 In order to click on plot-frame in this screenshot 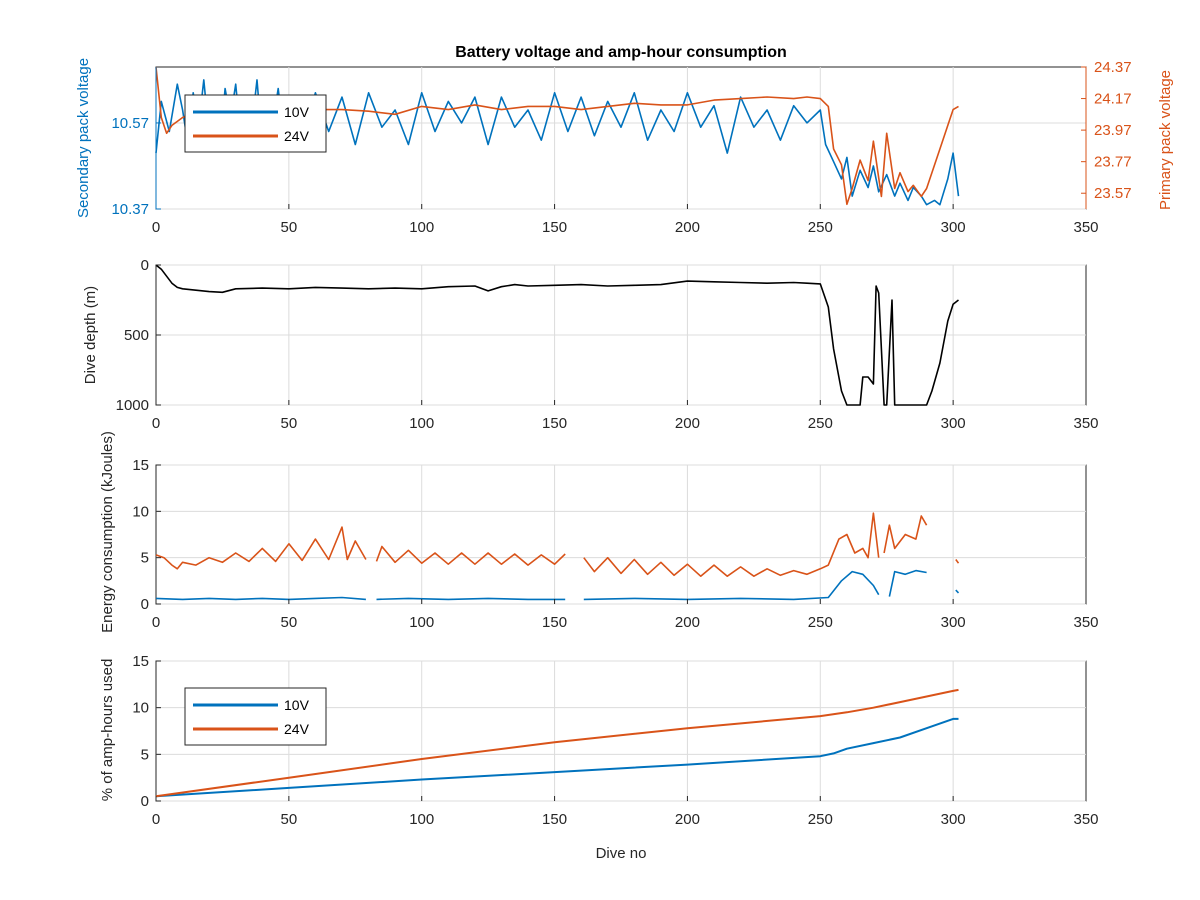, I will do `click(621, 534)`.